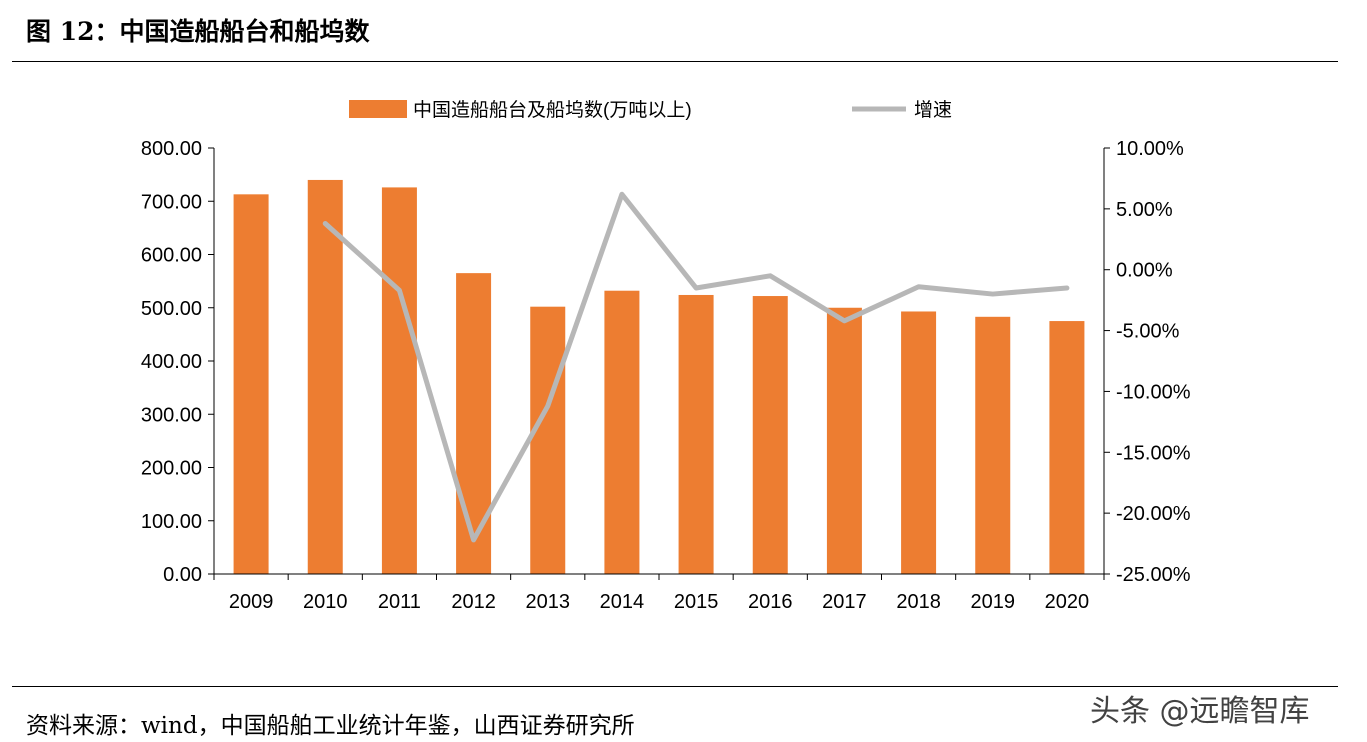  Describe the element at coordinates (1153, 392) in the screenshot. I see `right-tick-label: -10.00%` at that location.